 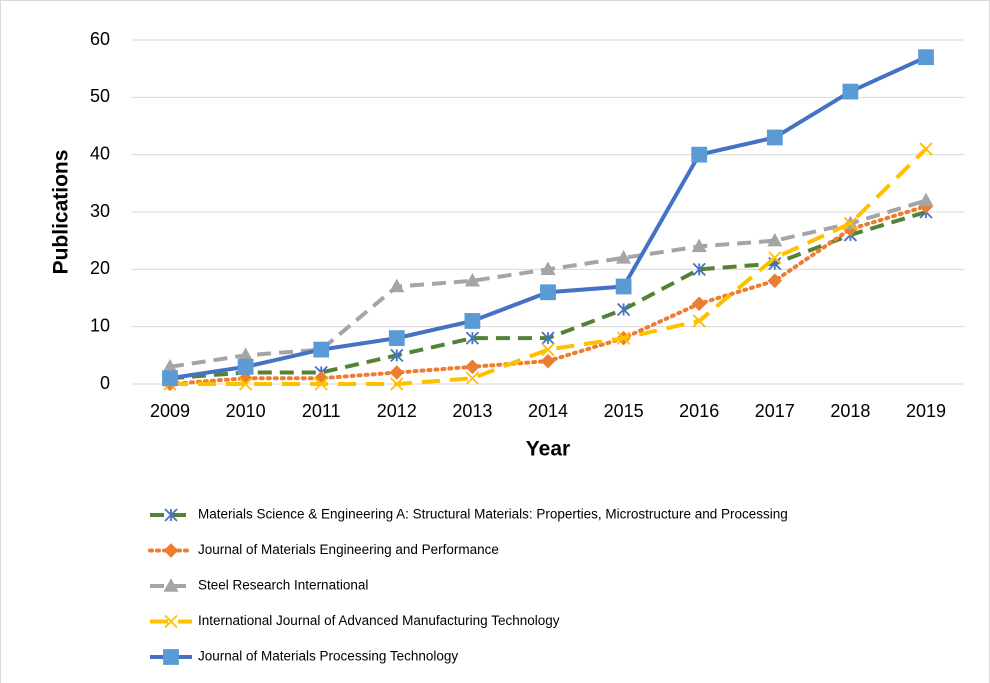 What do you see at coordinates (170, 411) in the screenshot?
I see `x-tick-label: 2009` at bounding box center [170, 411].